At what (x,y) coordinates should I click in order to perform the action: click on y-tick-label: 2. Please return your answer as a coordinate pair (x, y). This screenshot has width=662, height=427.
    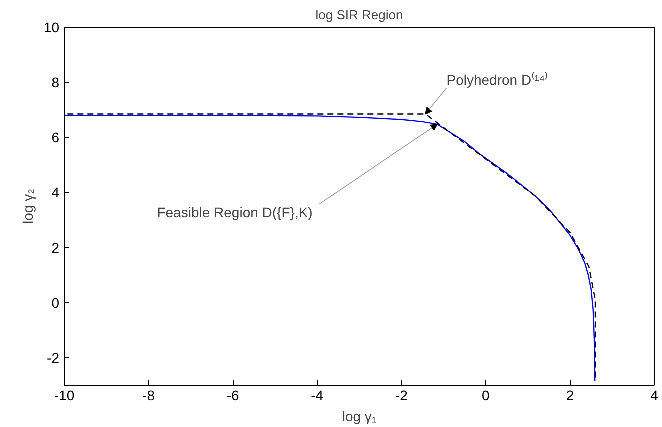
    Looking at the image, I should click on (56, 248).